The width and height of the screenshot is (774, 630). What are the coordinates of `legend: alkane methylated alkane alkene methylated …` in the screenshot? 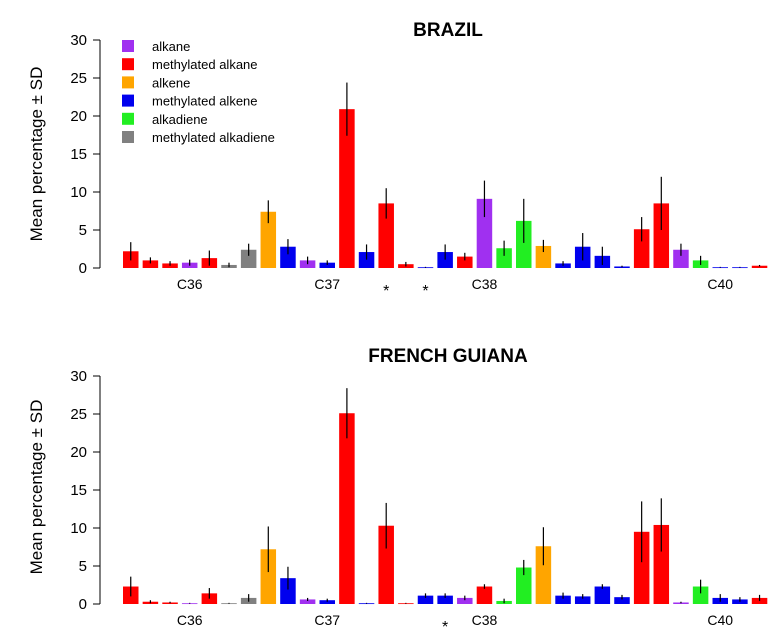 It's located at (198, 92).